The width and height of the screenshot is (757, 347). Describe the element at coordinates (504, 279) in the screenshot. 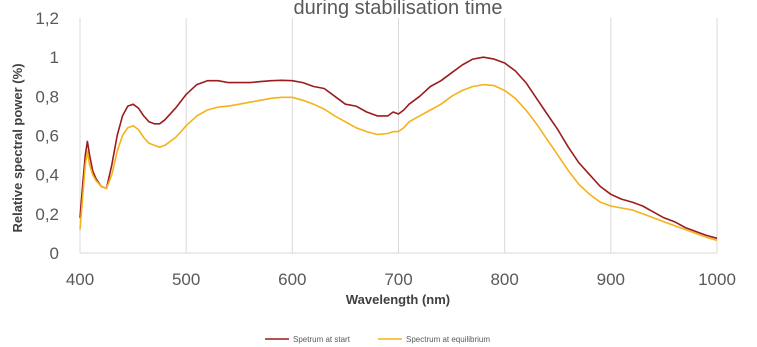

I see `x-tick-label: 800` at that location.